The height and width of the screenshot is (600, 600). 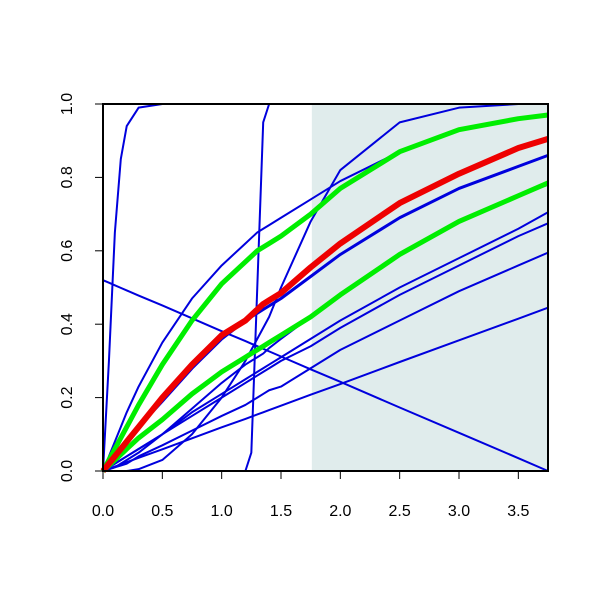 What do you see at coordinates (281, 511) in the screenshot?
I see `x-tick-label: 1.5` at bounding box center [281, 511].